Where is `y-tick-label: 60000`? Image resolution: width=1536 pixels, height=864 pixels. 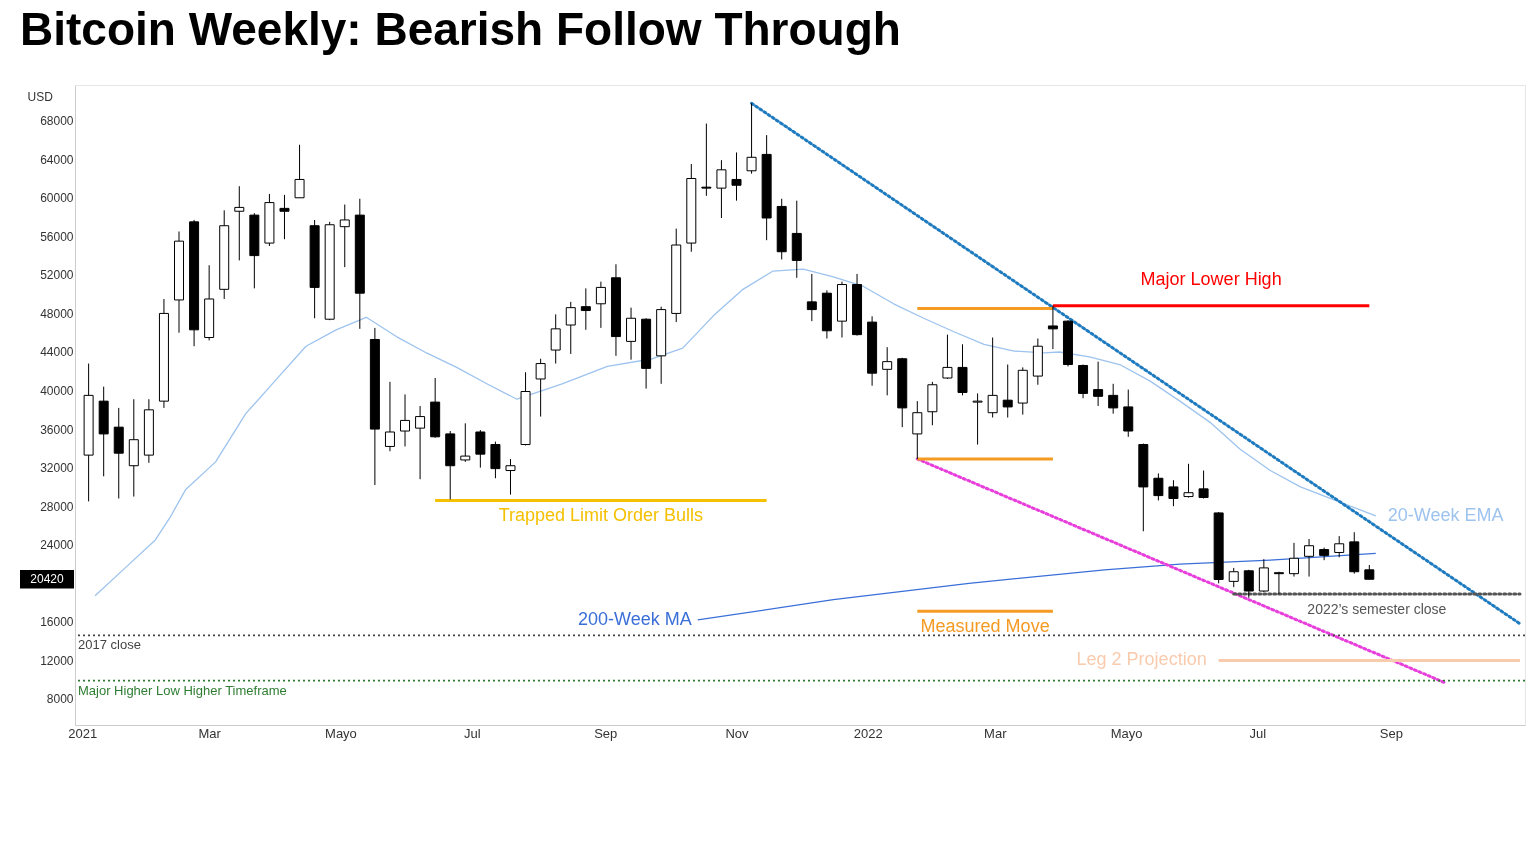 y-tick-label: 60000 is located at coordinates (57, 198).